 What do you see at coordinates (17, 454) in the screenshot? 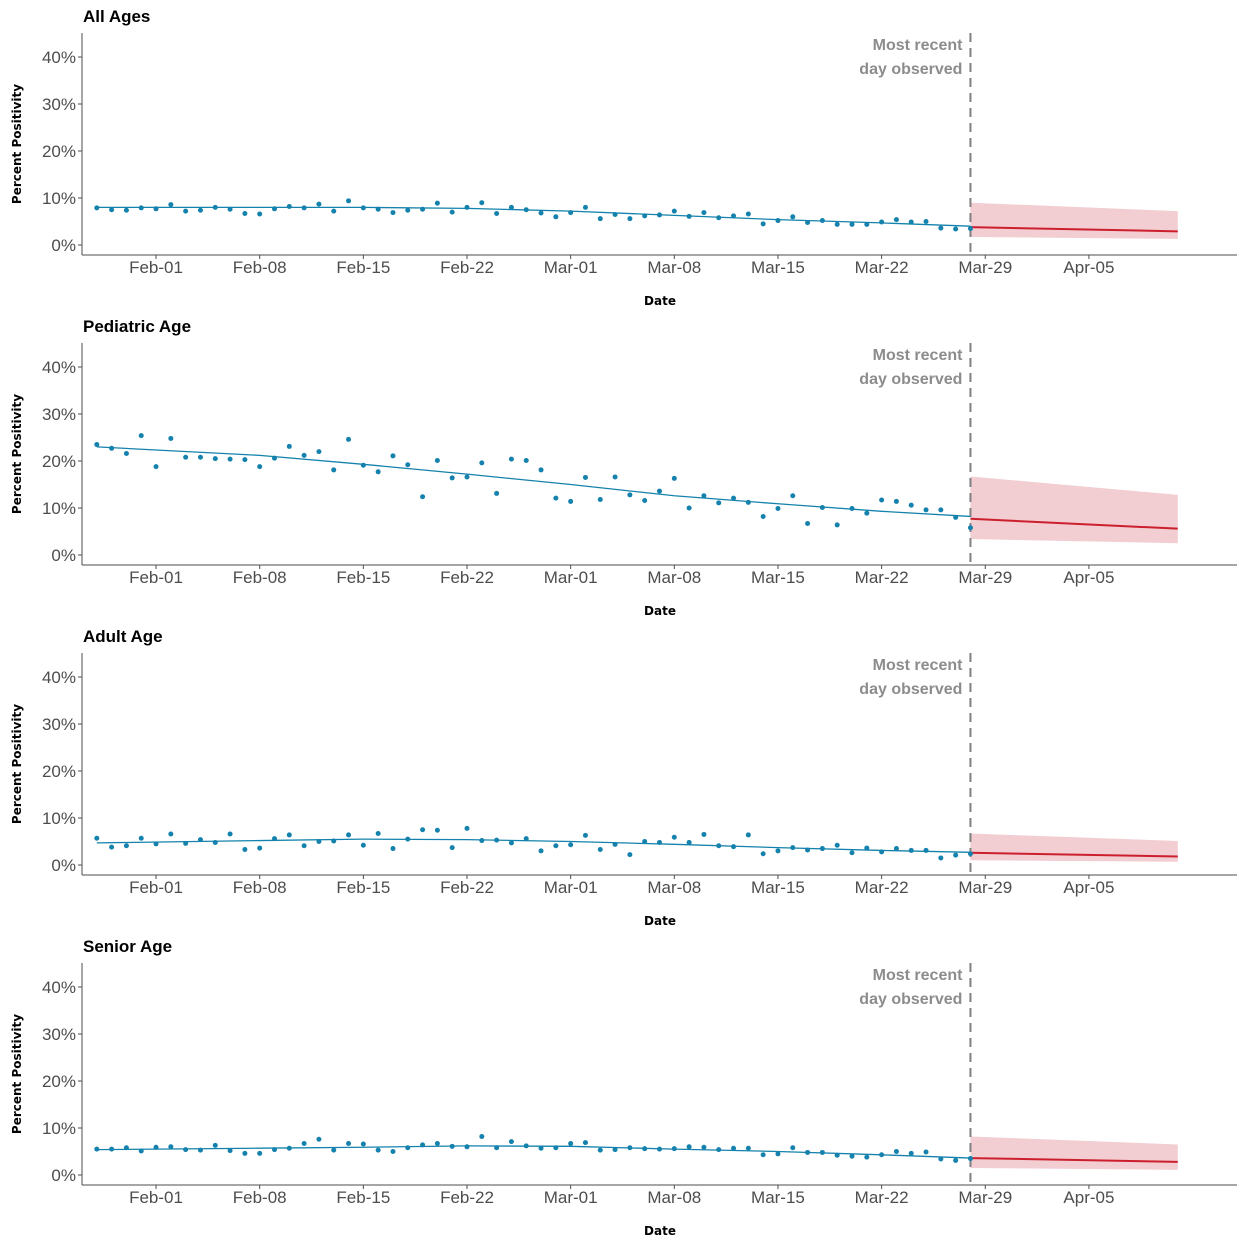
I see `y-axis-title: Percent Positivity` at bounding box center [17, 454].